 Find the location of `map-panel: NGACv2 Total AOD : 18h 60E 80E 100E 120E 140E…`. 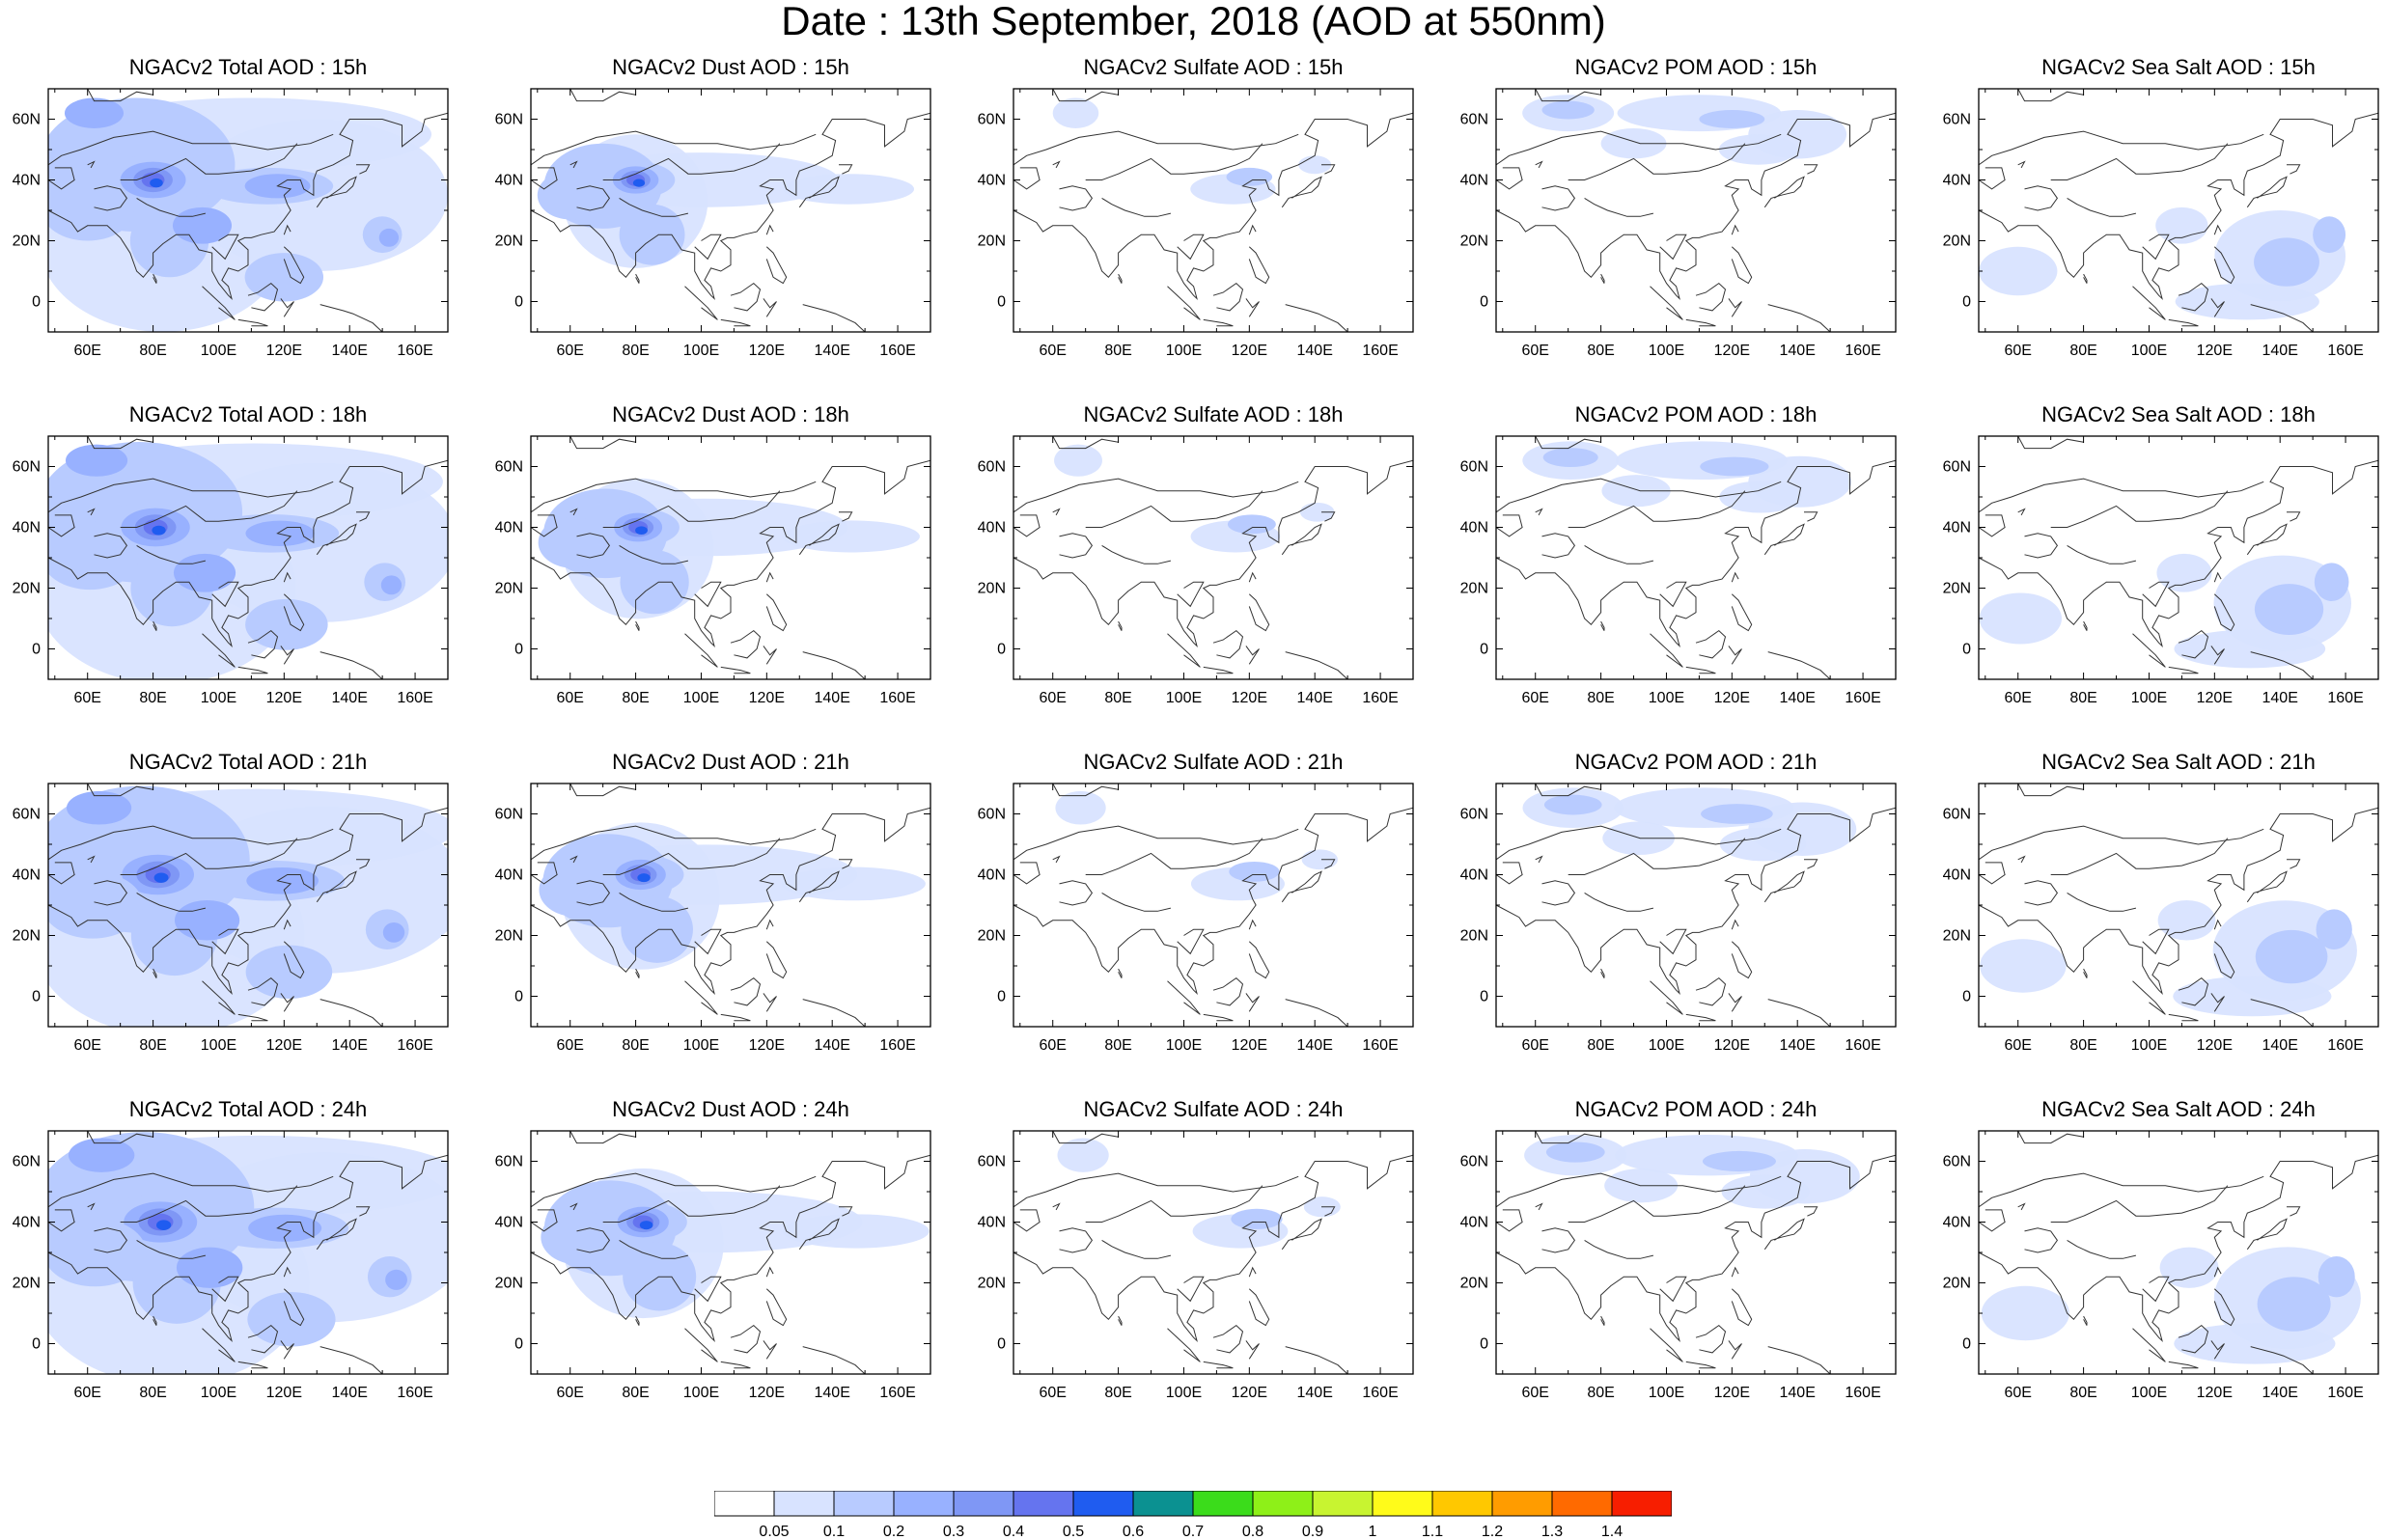

map-panel: NGACv2 Total AOD : 18h 60E 80E 100E 120E 140E… is located at coordinates (231, 559).